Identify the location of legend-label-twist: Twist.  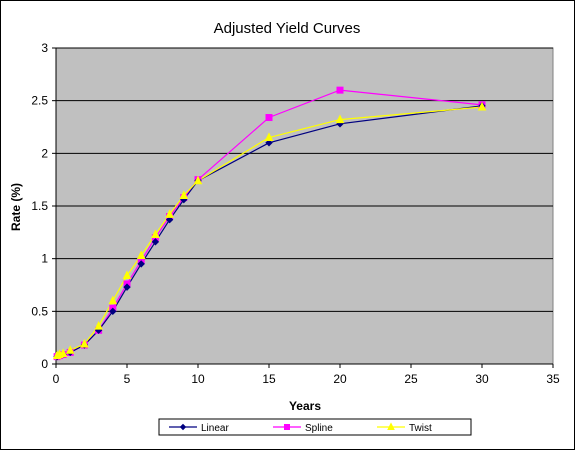
(420, 428).